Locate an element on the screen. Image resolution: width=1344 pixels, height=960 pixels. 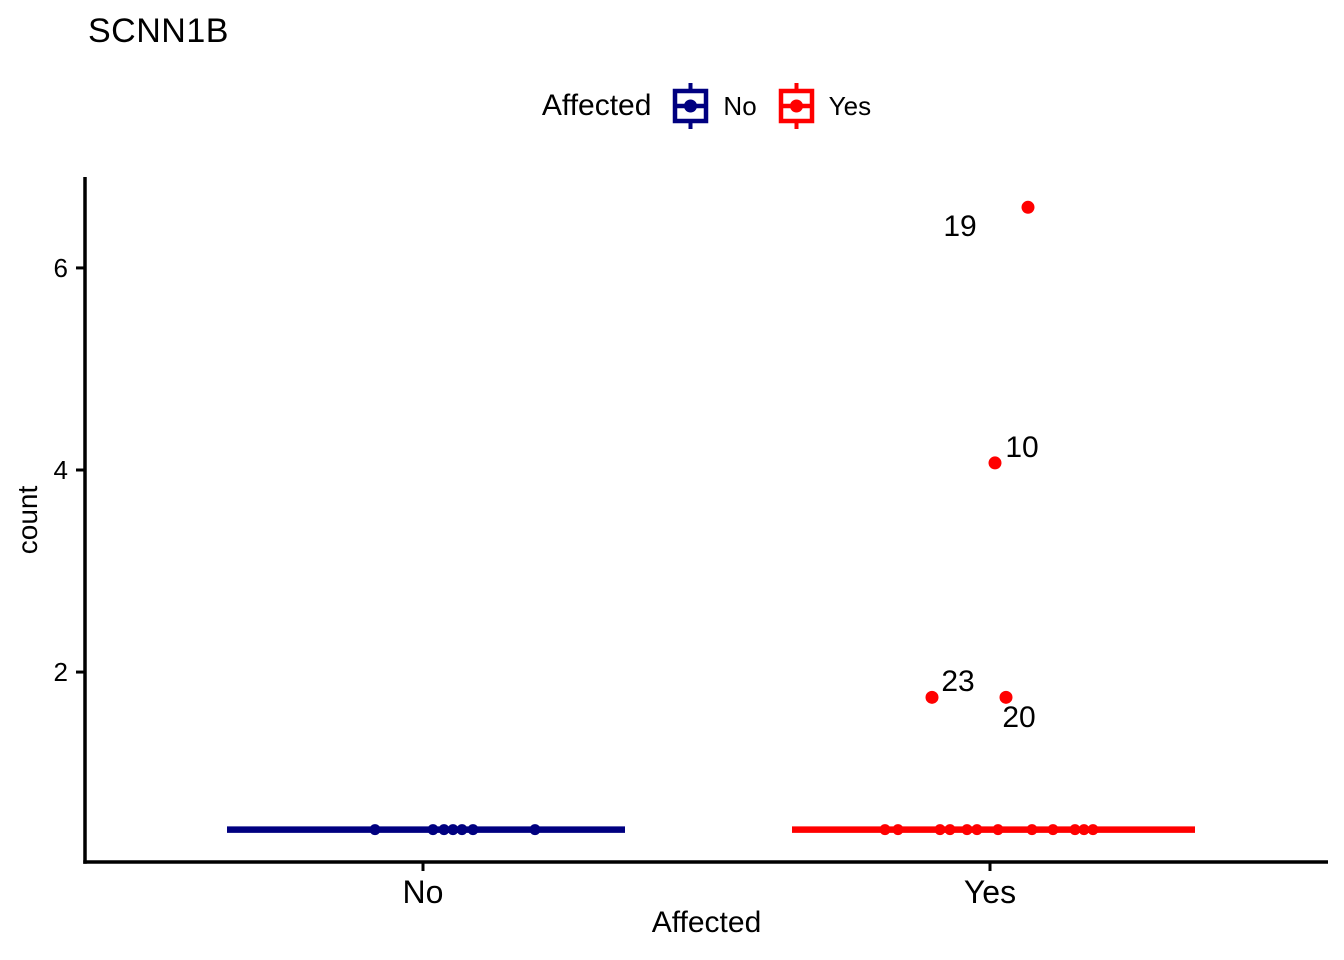
legend-item-label: Yes is located at coordinates (850, 105).